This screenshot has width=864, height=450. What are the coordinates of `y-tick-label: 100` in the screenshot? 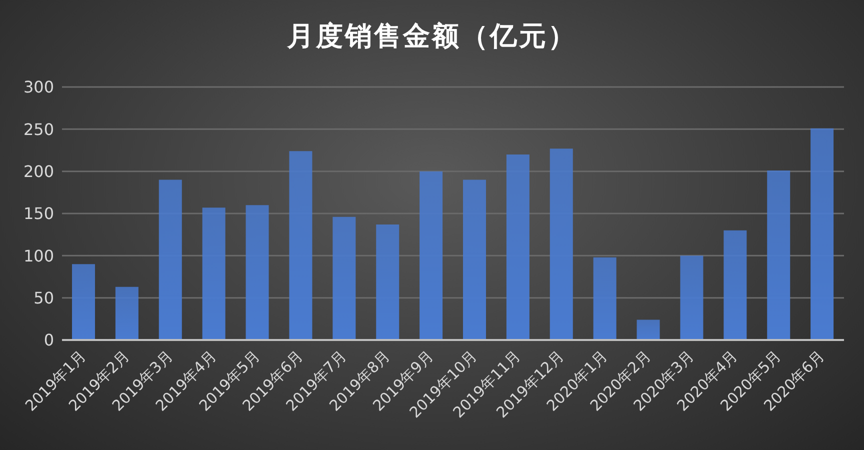 It's located at (38, 256).